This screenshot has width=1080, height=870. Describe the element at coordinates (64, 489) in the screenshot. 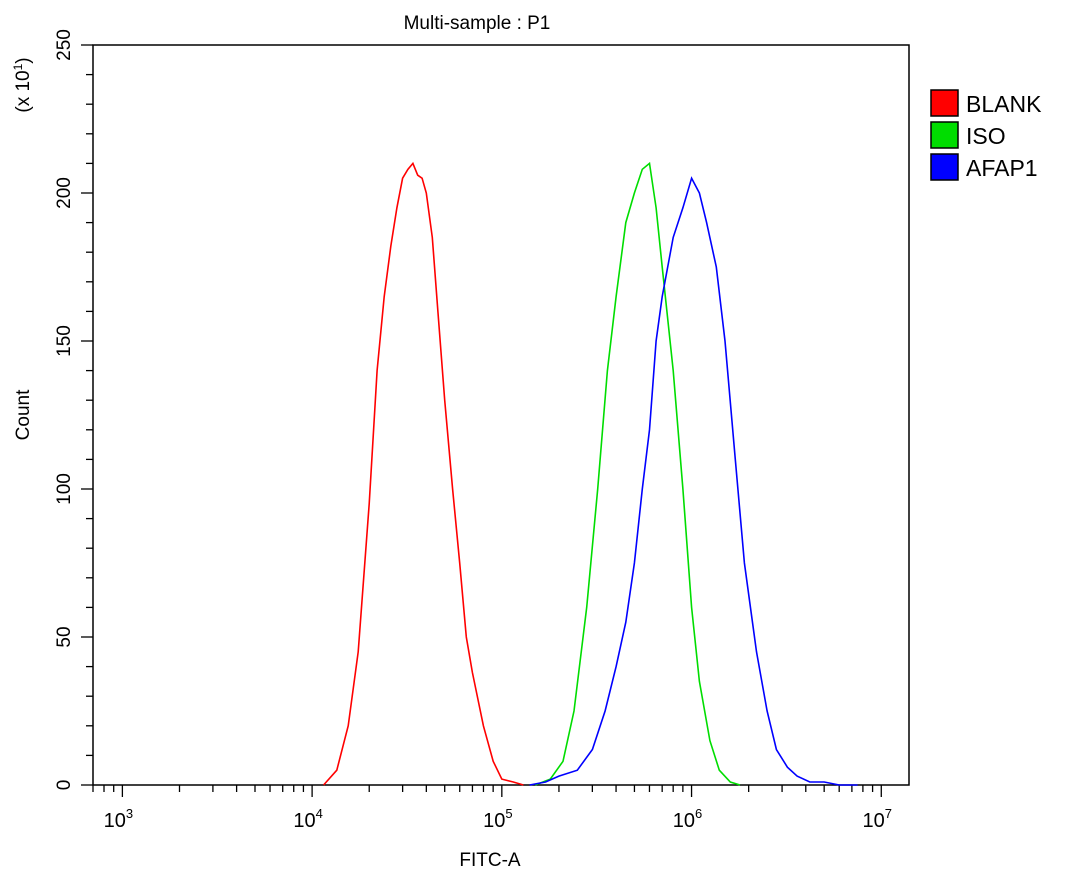

I see `y-tick-label: 100` at that location.